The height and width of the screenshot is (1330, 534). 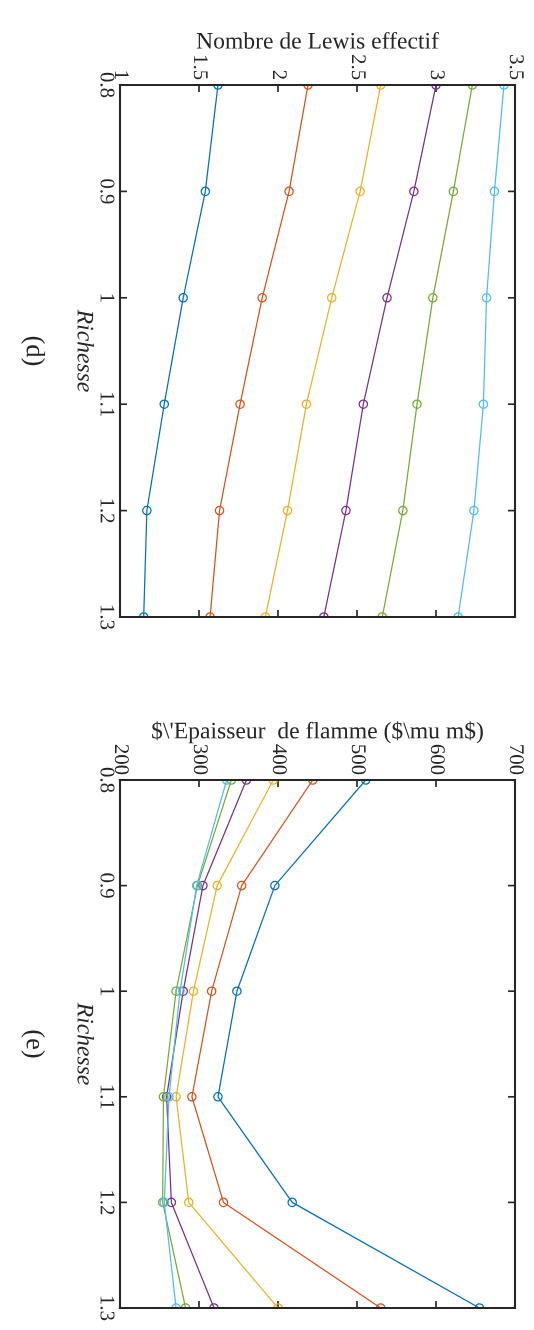 I want to click on x-tick-label: 600, so click(x=437, y=759).